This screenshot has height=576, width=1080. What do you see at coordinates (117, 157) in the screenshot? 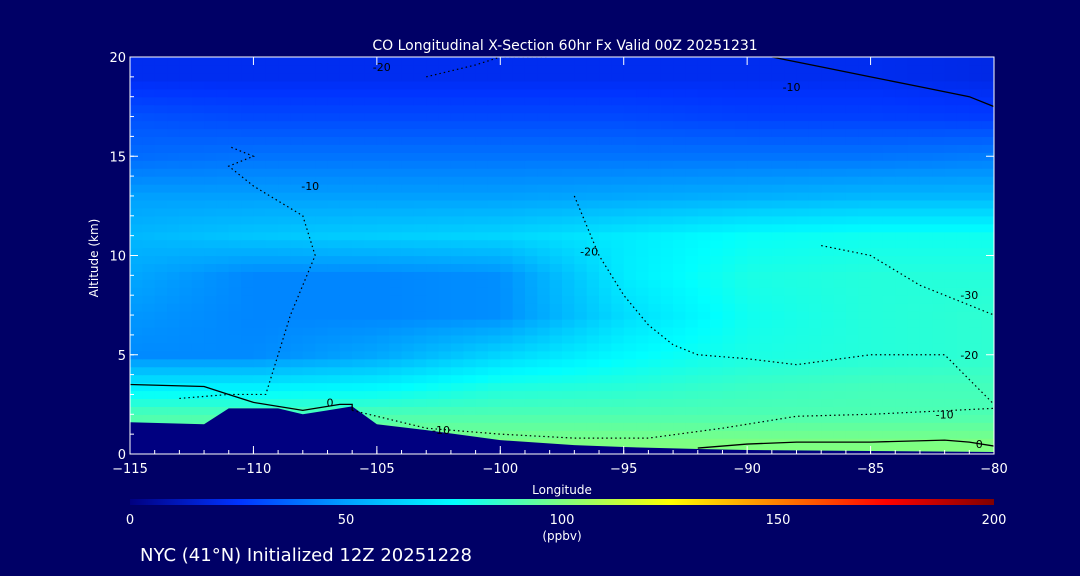
I see `y-tick-label: 15` at bounding box center [117, 157].